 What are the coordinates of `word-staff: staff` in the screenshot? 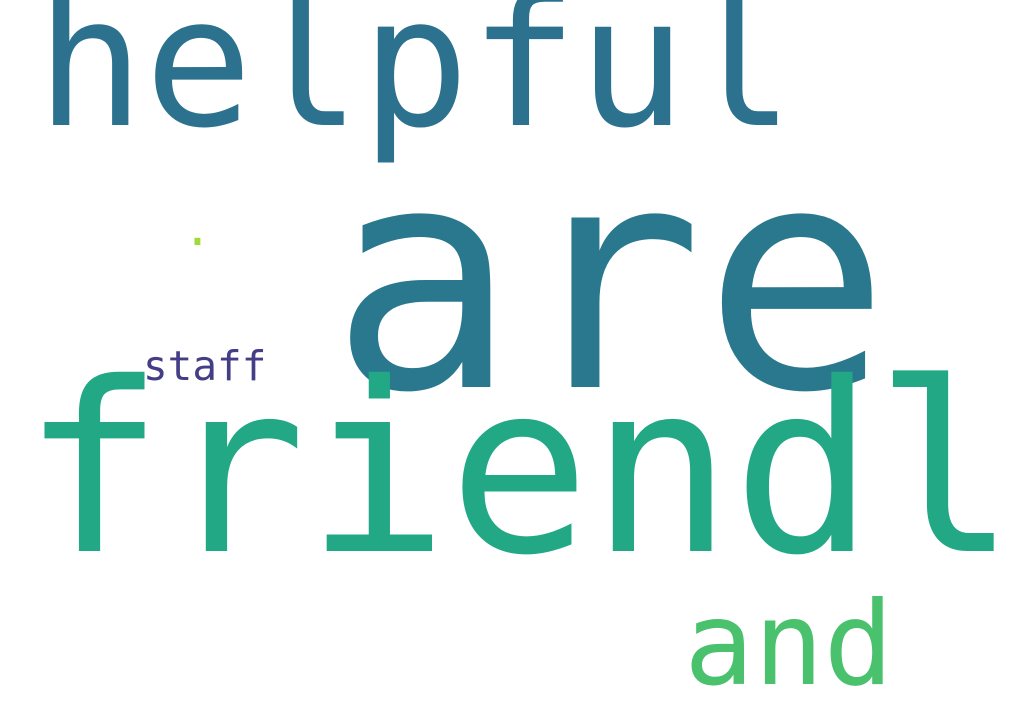 It's located at (205, 366).